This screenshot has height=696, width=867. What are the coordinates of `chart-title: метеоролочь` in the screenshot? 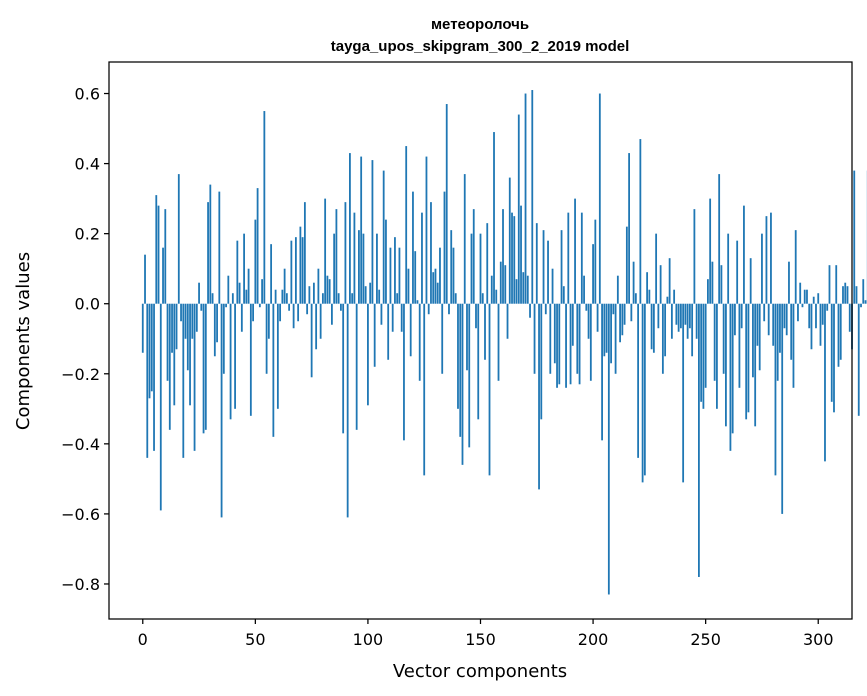 It's located at (480, 24).